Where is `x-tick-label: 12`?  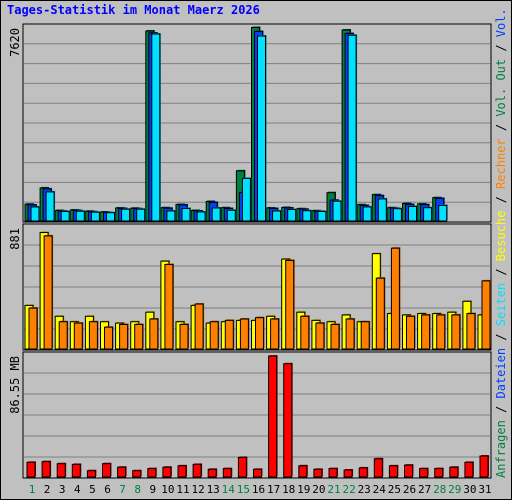
x-tick-label: 12 is located at coordinates (197, 489).